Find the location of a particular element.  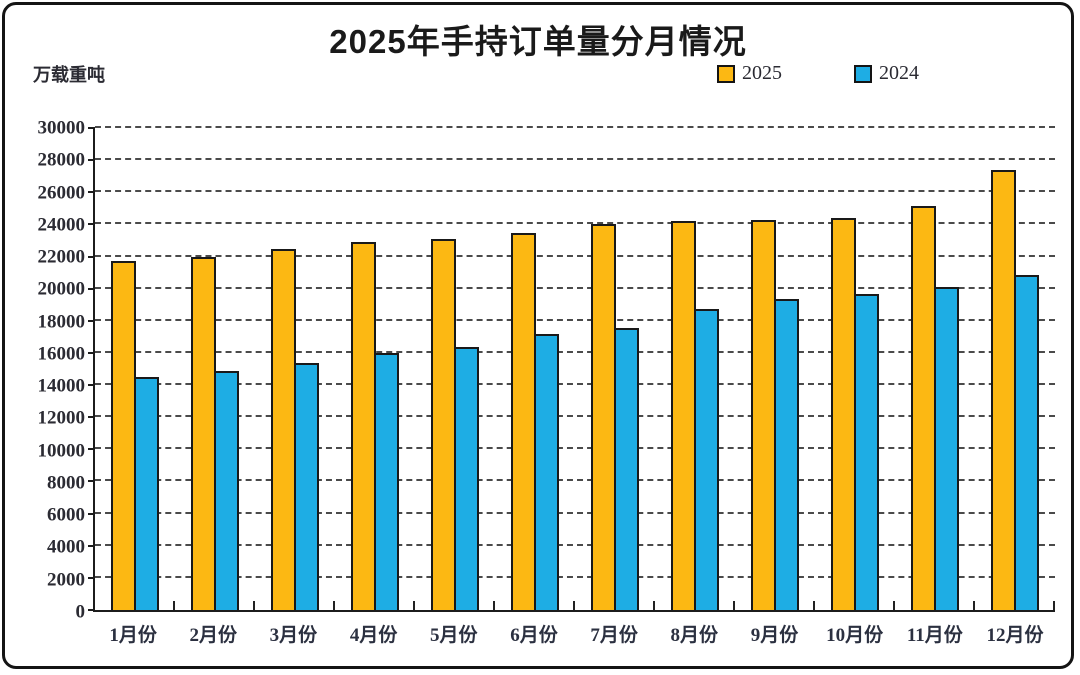

x-axis-label-4月份: 4月份 is located at coordinates (373, 635).